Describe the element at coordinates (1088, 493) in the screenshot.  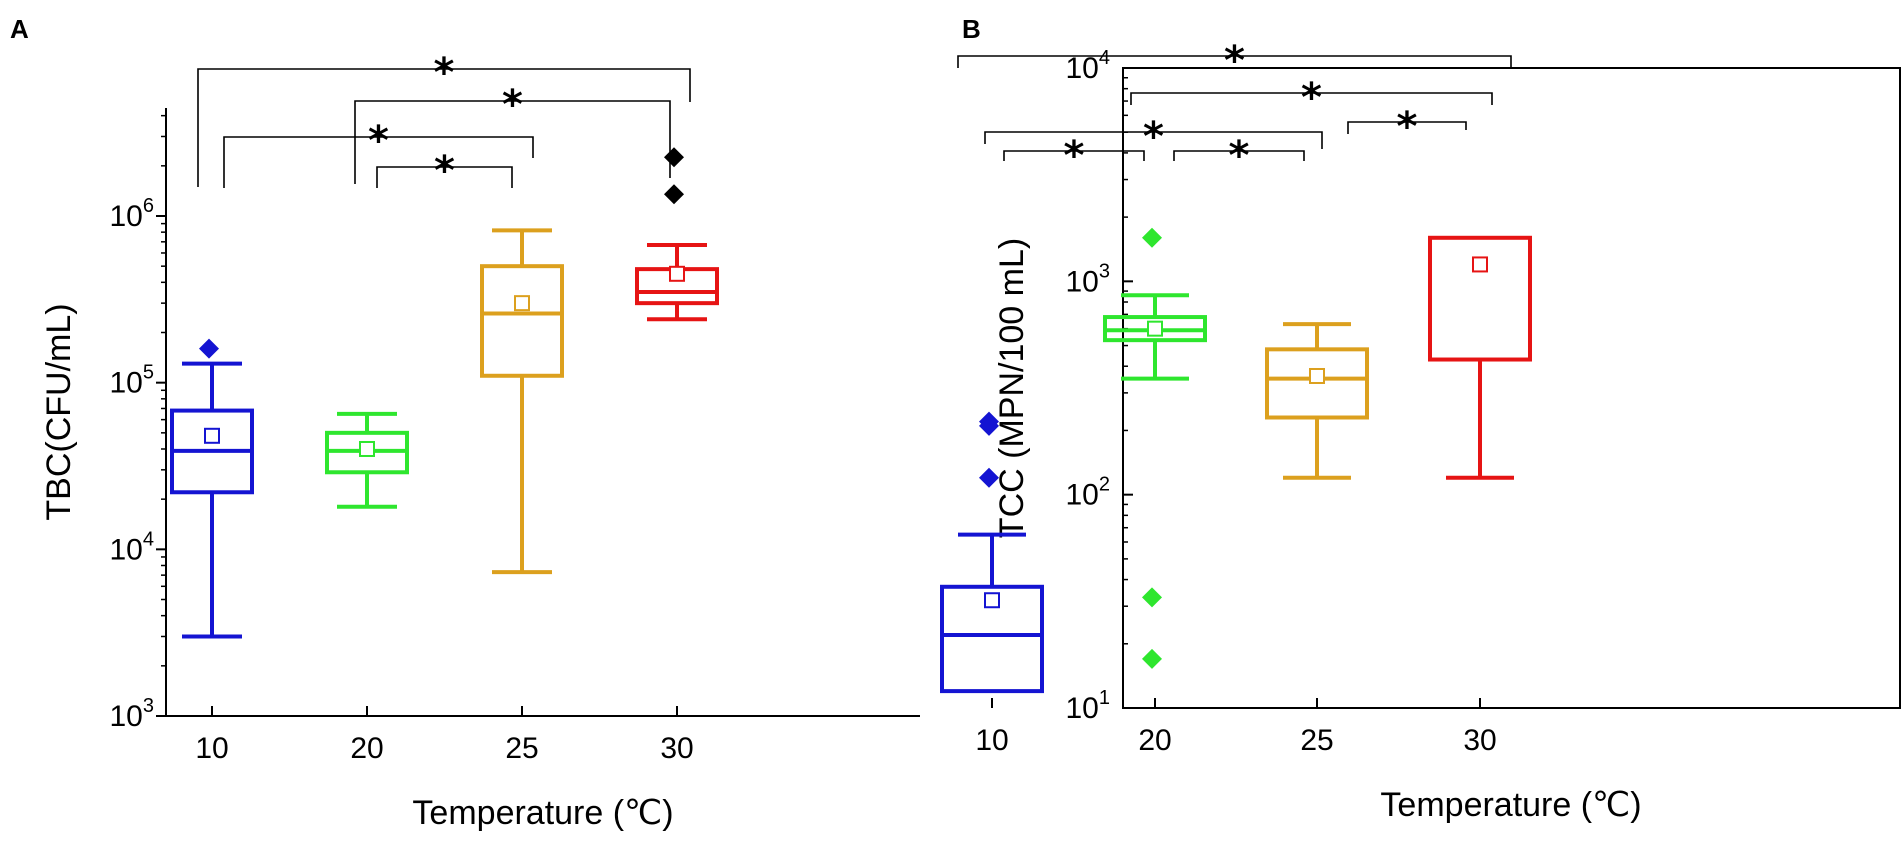
I see `y-tick-label: 10²` at that location.